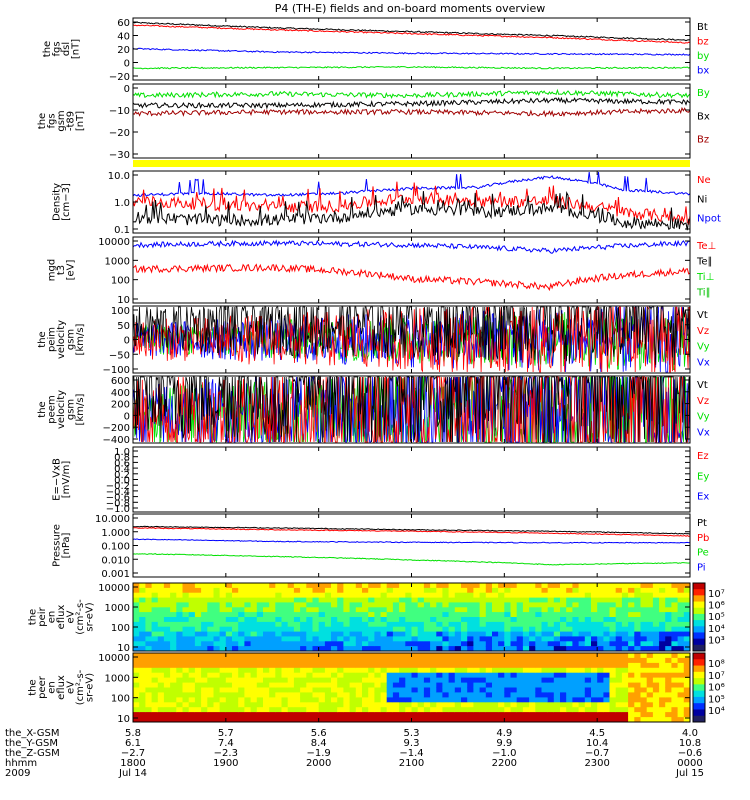 The height and width of the screenshot is (800, 750). I want to click on y-tick-label: 10.000, so click(112, 519).